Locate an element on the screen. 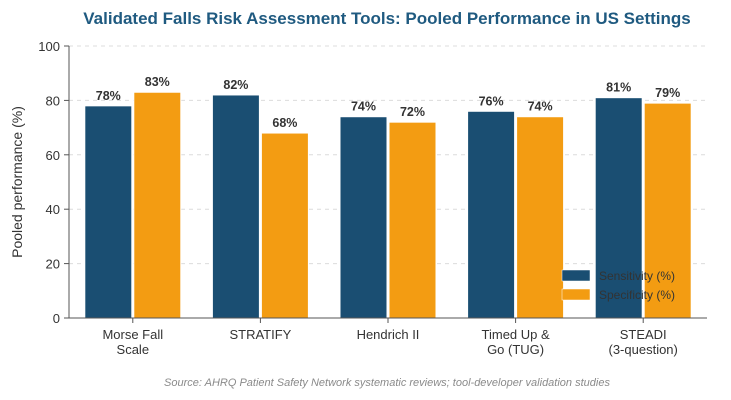 The image size is (731, 400). y-tick-label: 20 is located at coordinates (53, 264).